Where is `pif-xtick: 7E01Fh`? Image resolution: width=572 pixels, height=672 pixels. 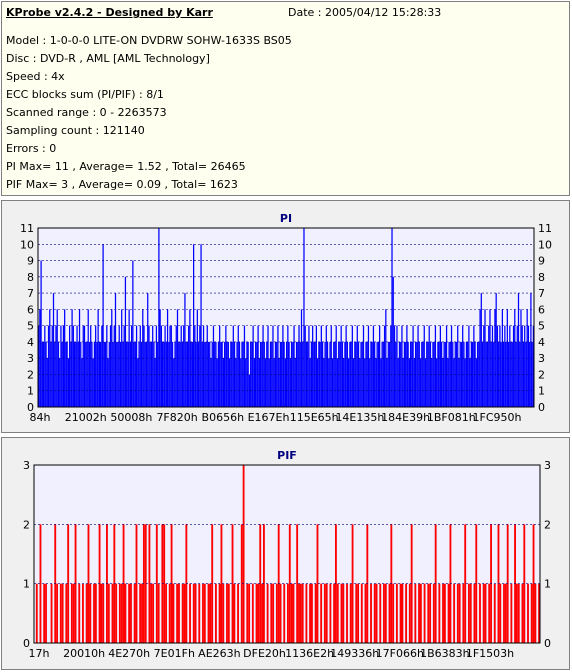 pif-xtick: 7E01Fh is located at coordinates (174, 653).